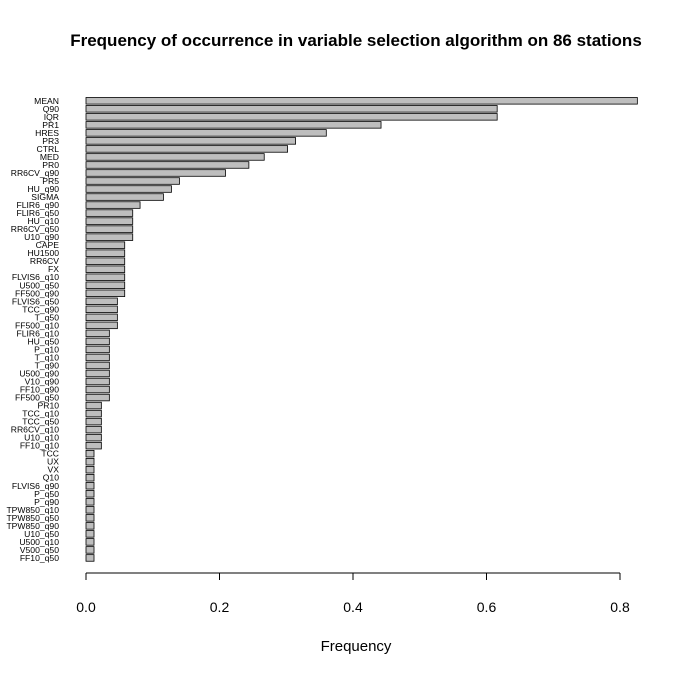 Image resolution: width=676 pixels, height=676 pixels. I want to click on bar-ff10-q50, so click(90, 558).